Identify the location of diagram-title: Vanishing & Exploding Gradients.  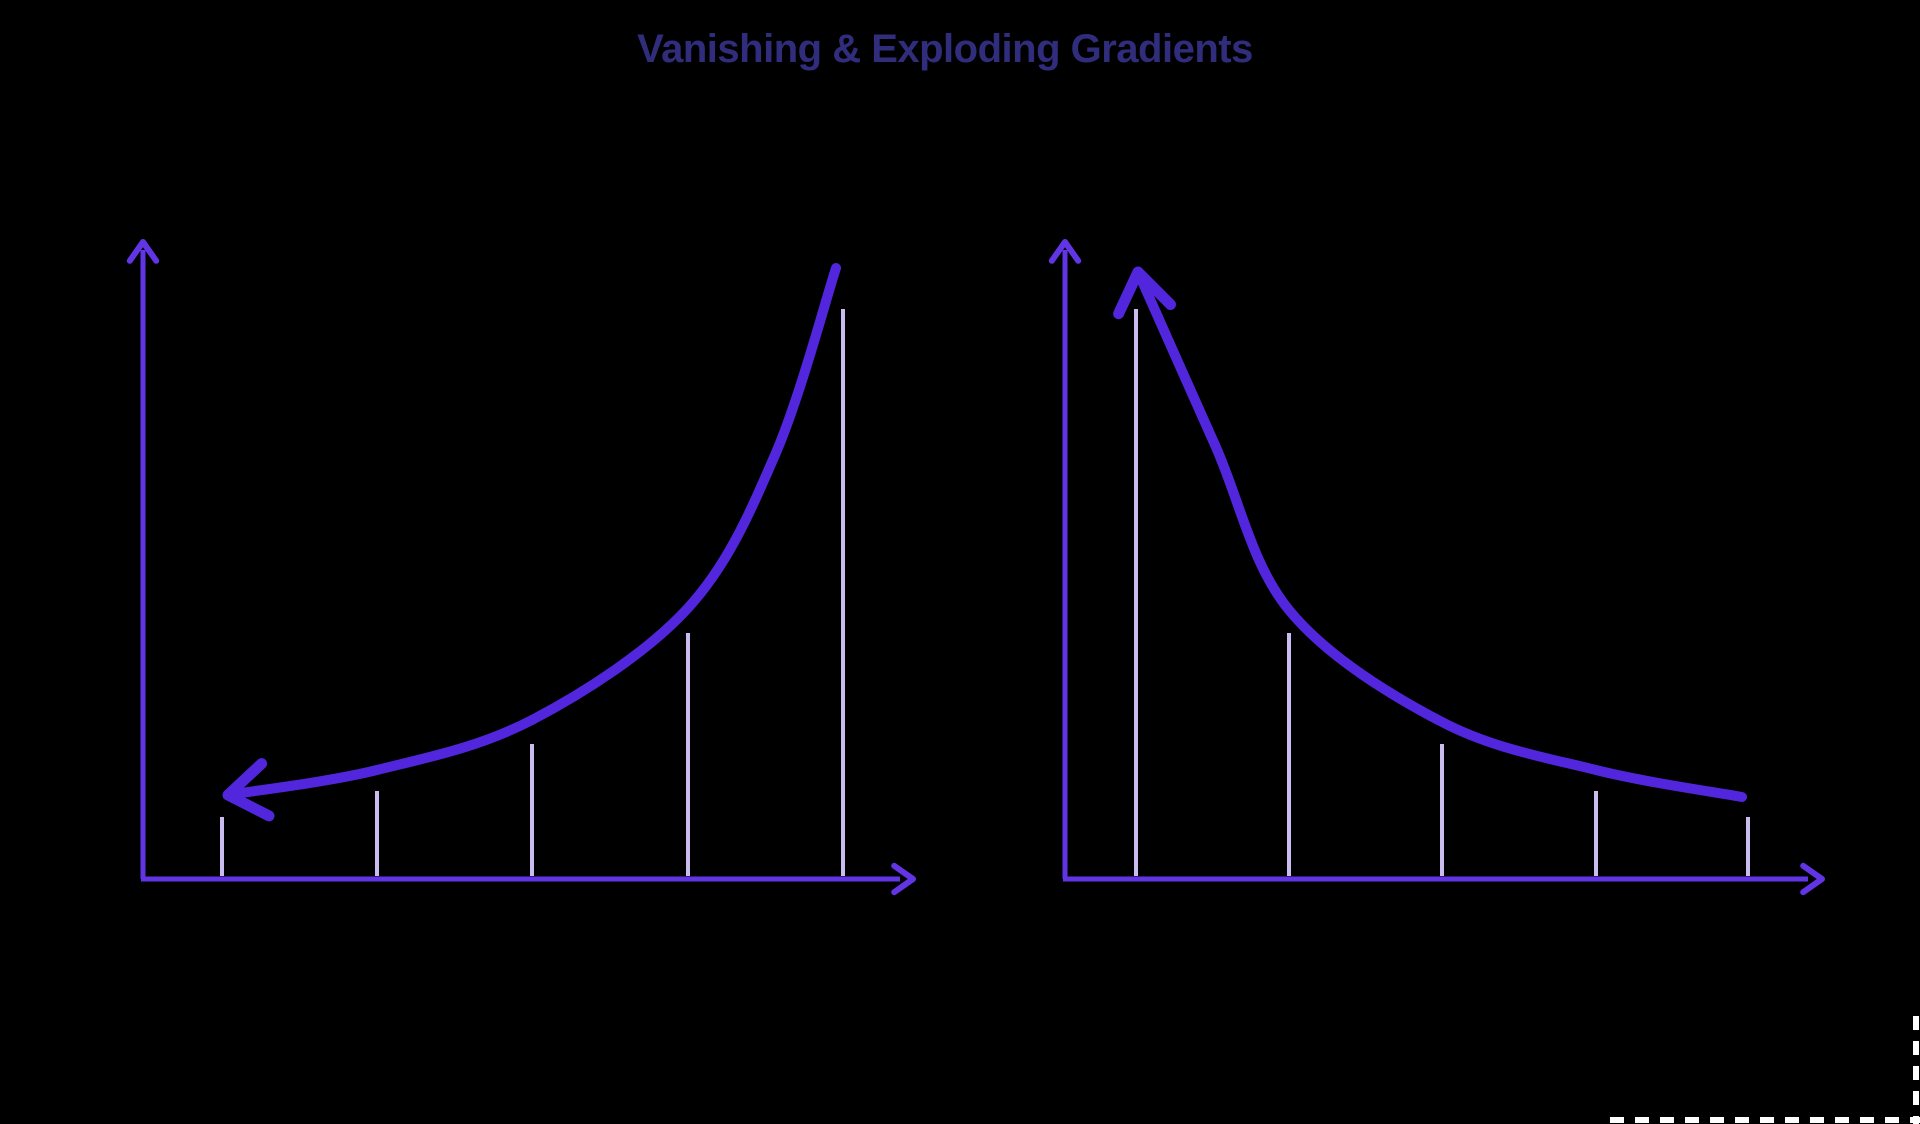
(945, 49).